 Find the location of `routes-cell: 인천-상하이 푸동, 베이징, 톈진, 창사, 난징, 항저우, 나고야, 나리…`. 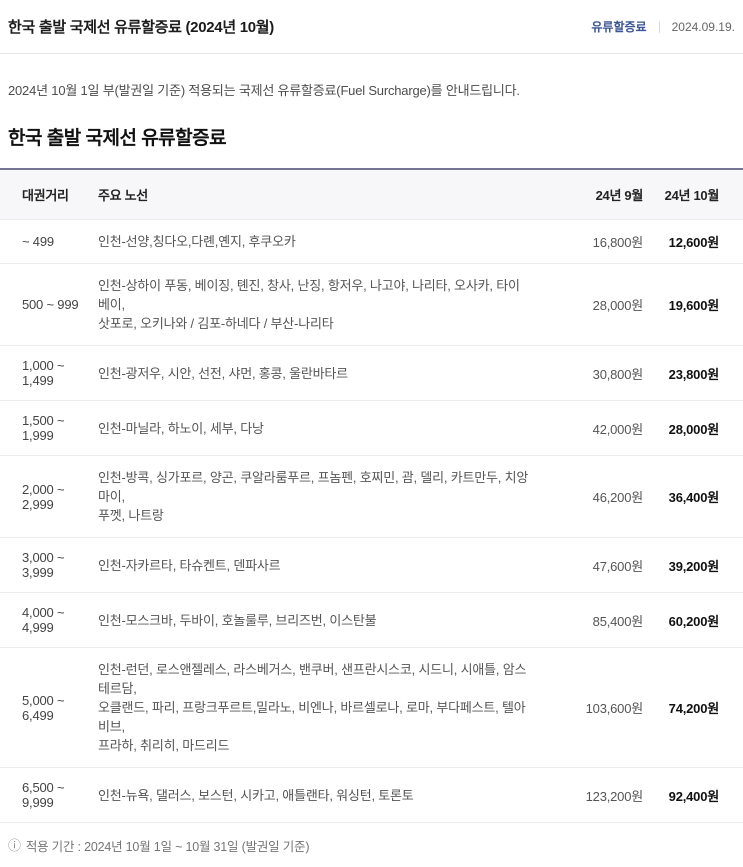

routes-cell: 인천-상하이 푸동, 베이징, 톈진, 창사, 난징, 항저우, 나고야, 나리… is located at coordinates (322, 304).